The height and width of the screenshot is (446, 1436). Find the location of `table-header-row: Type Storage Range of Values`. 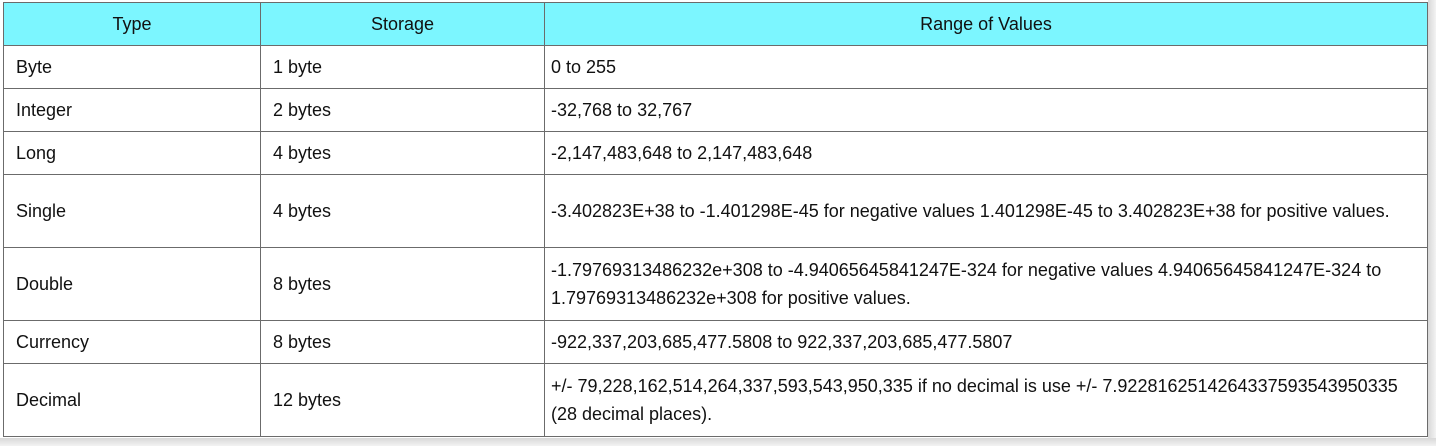

table-header-row: Type Storage Range of Values is located at coordinates (715, 24).